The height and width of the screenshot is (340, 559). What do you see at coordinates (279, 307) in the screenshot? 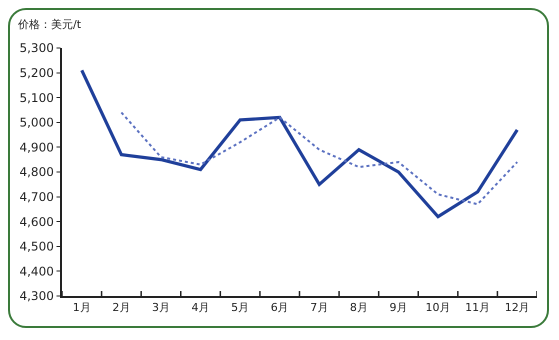
I see `x-tick-label: 6月` at bounding box center [279, 307].